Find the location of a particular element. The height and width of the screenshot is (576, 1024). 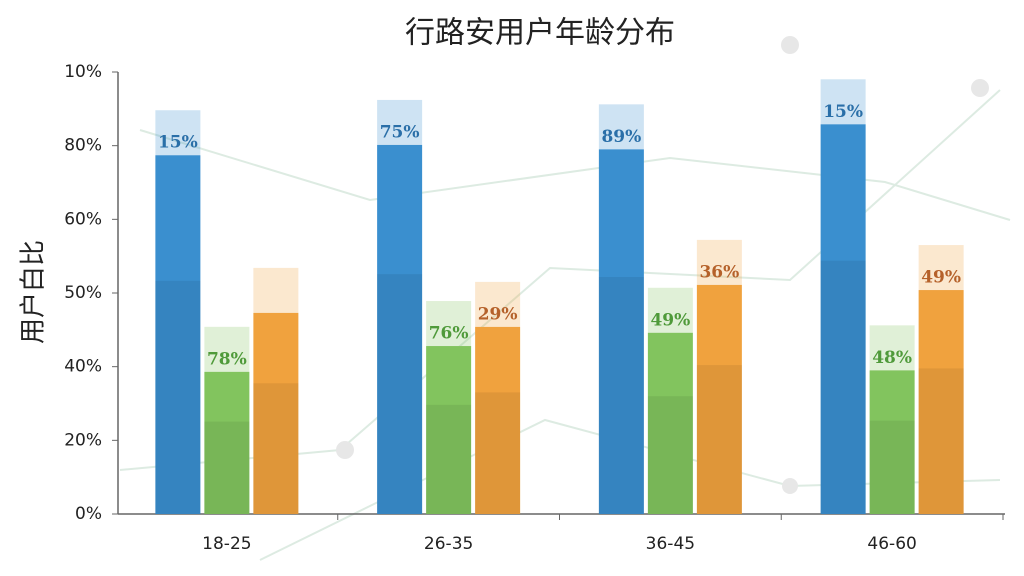

y-axis-label: 用户白比 is located at coordinates (34, 292).